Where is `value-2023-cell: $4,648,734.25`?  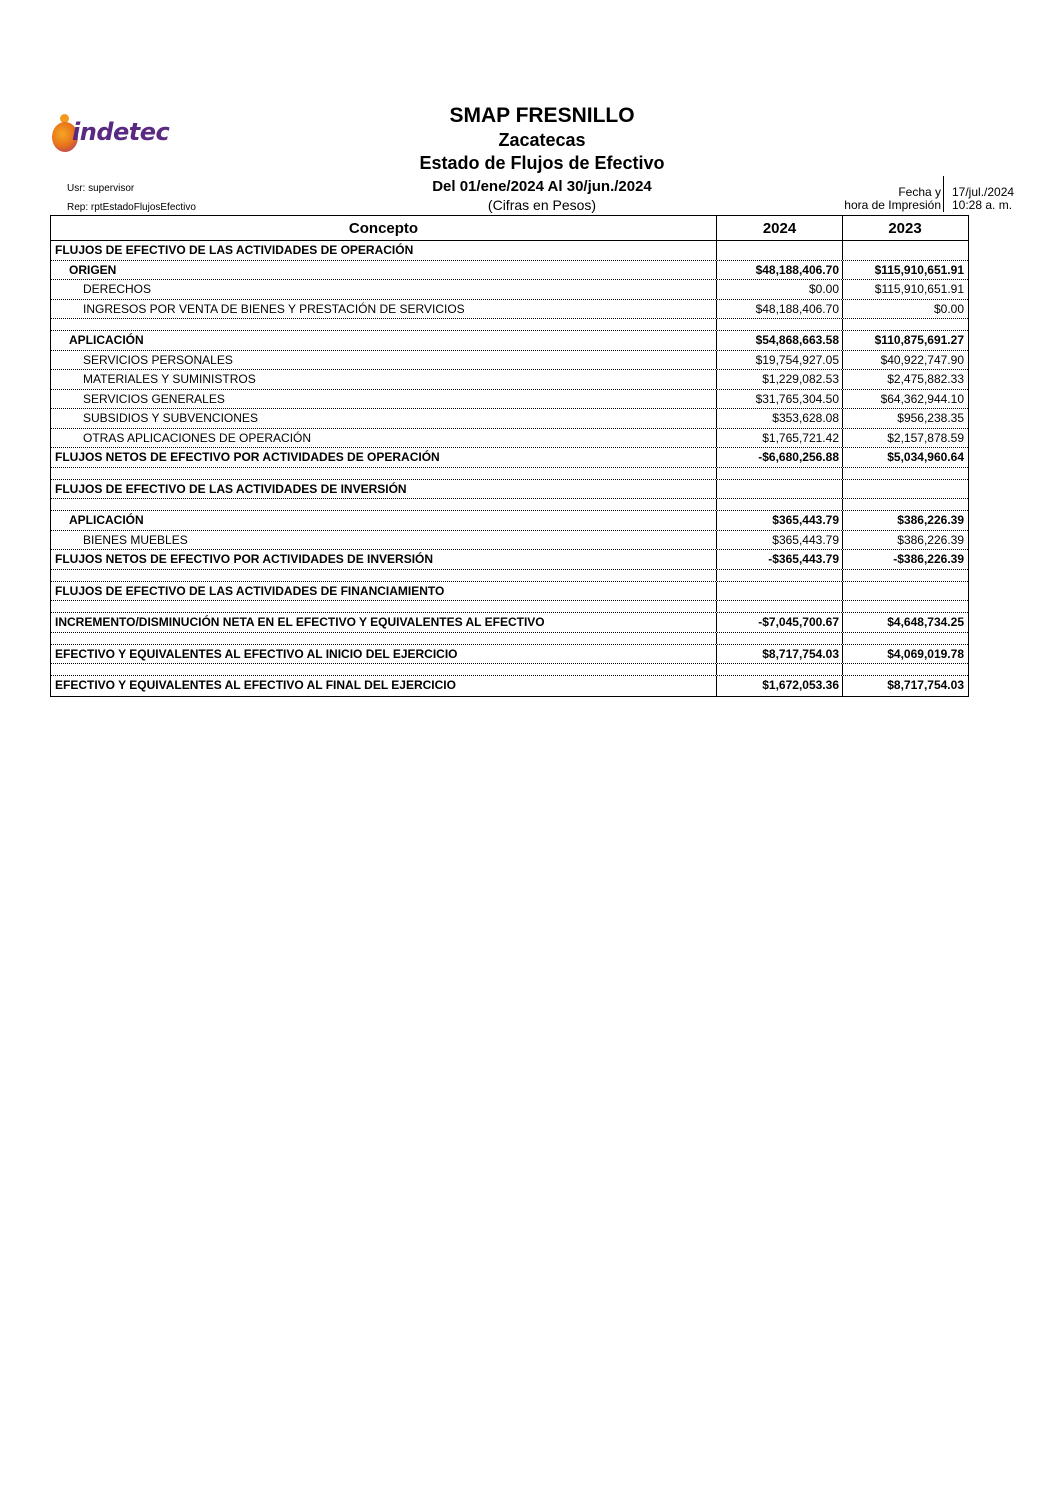
value-2023-cell: $4,648,734.25 is located at coordinates (925, 622).